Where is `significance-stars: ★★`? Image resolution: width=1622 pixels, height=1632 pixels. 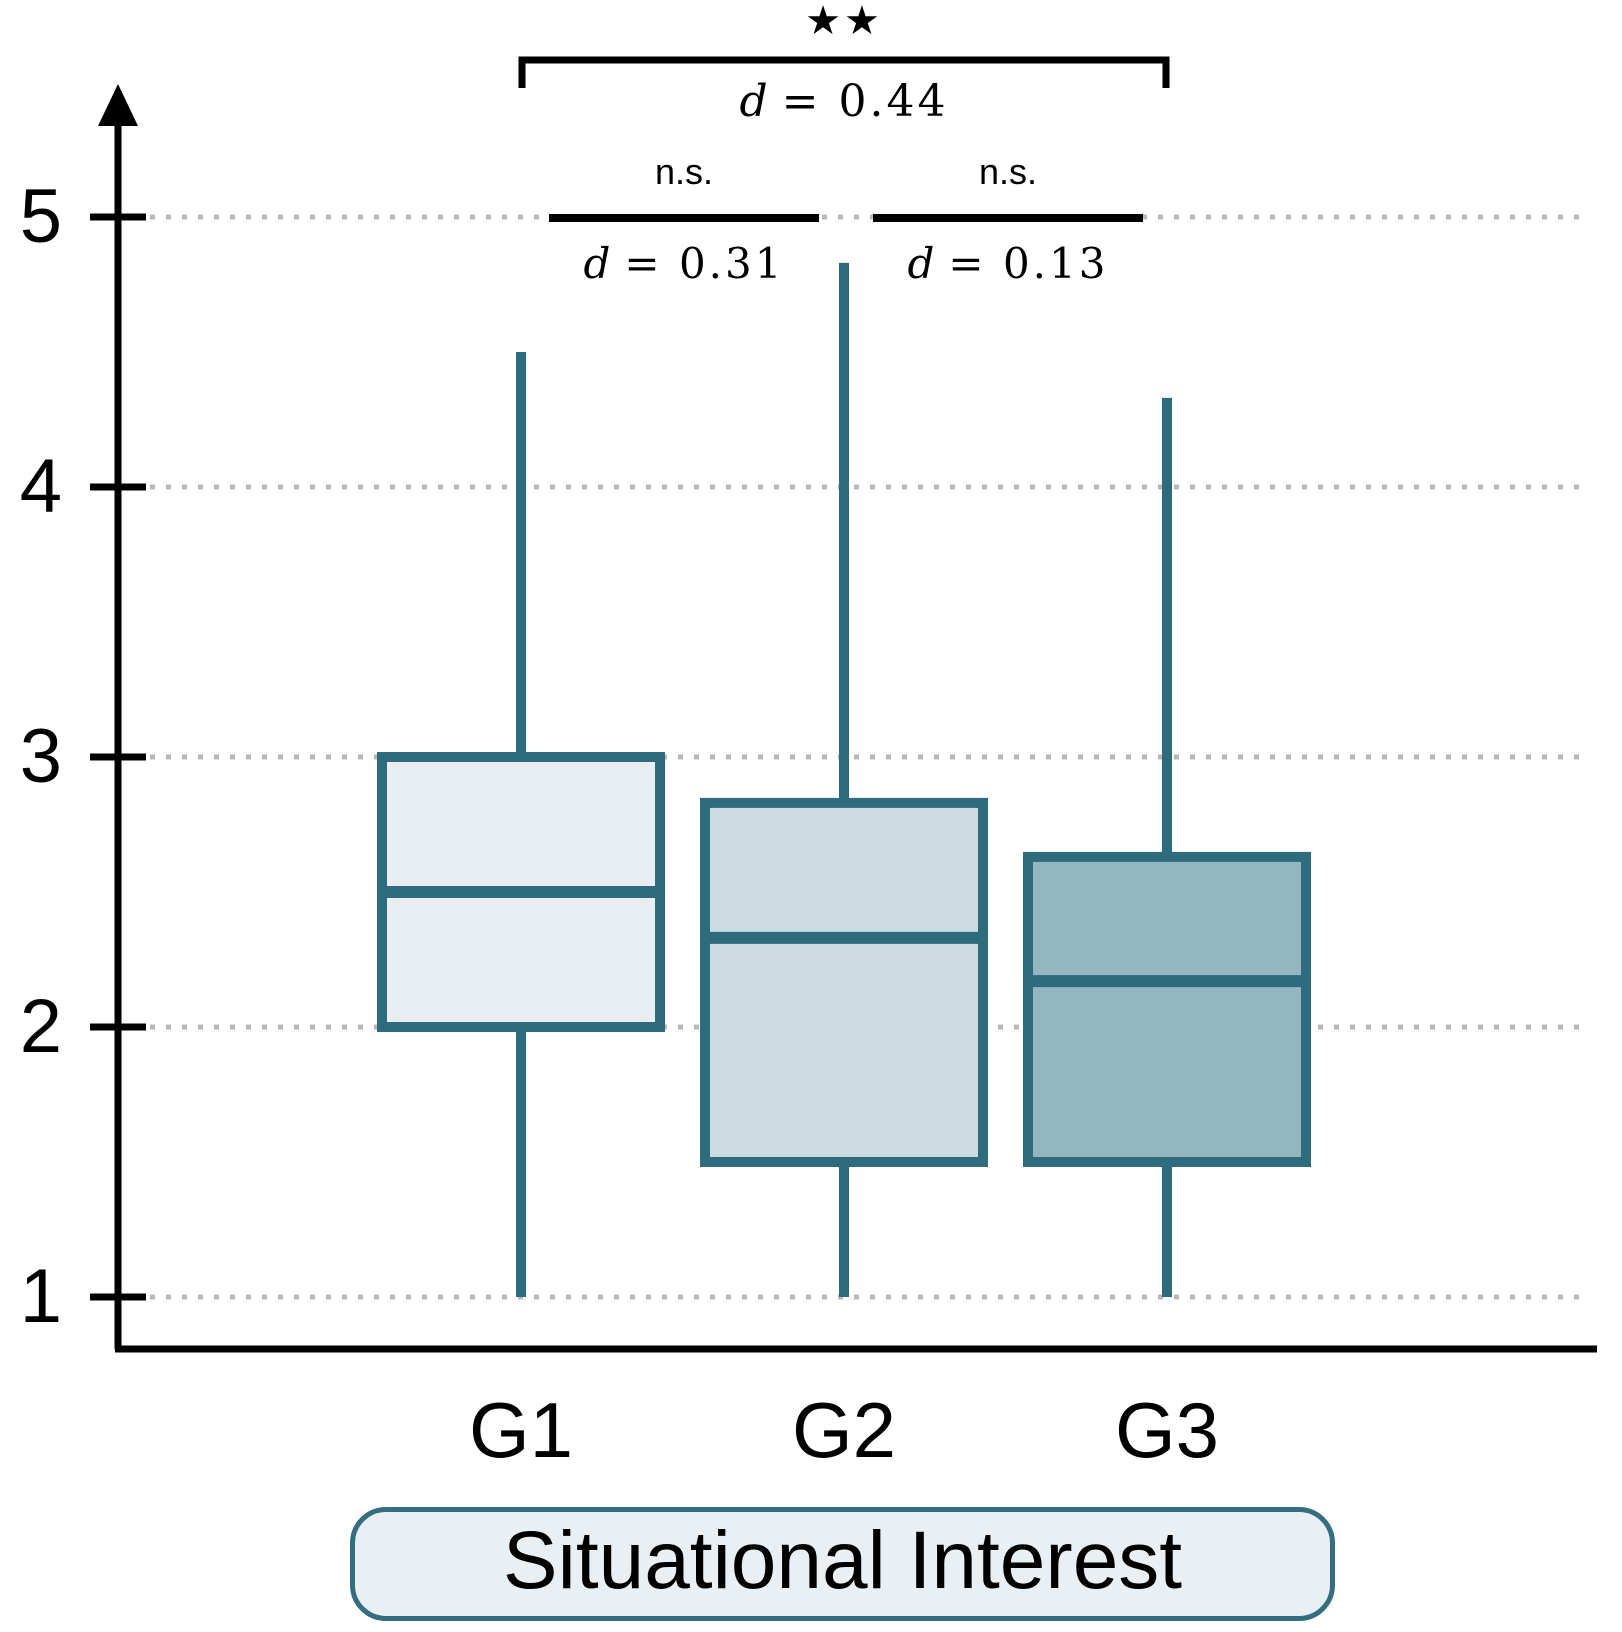
significance-stars: ★★ is located at coordinates (844, 21).